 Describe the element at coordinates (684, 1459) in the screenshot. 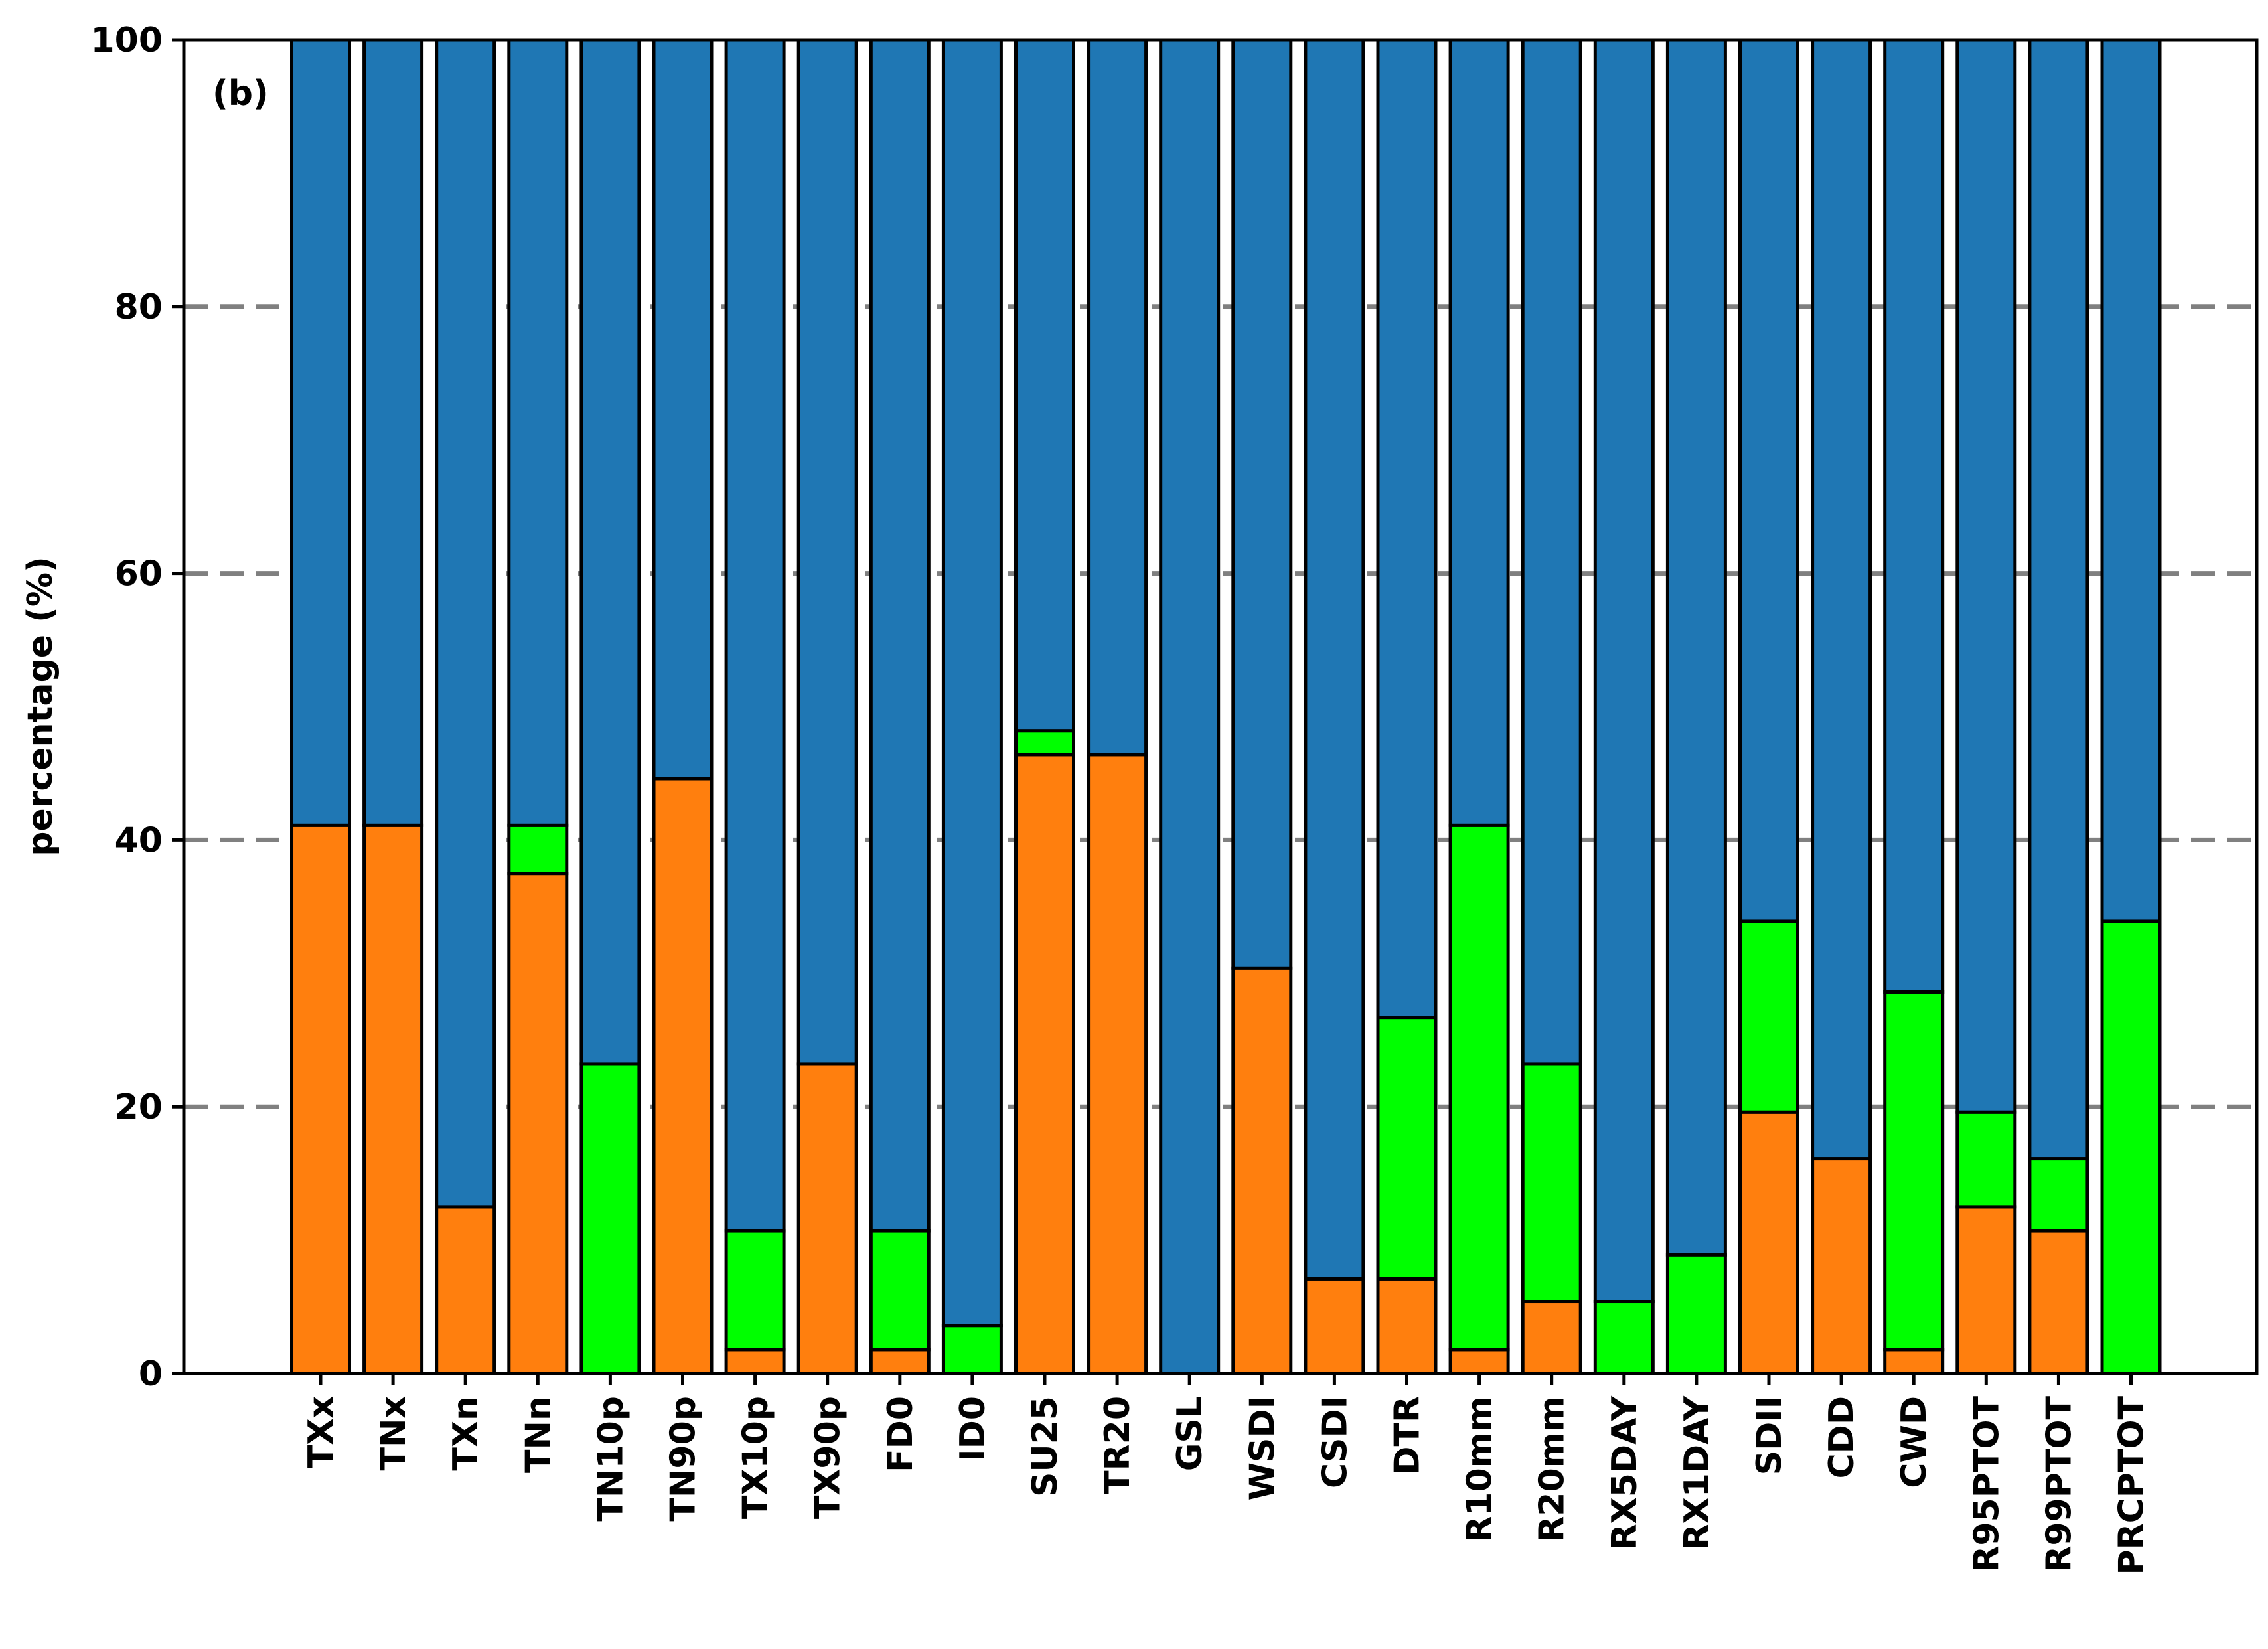

I see `x-tick-label: TN90p` at that location.